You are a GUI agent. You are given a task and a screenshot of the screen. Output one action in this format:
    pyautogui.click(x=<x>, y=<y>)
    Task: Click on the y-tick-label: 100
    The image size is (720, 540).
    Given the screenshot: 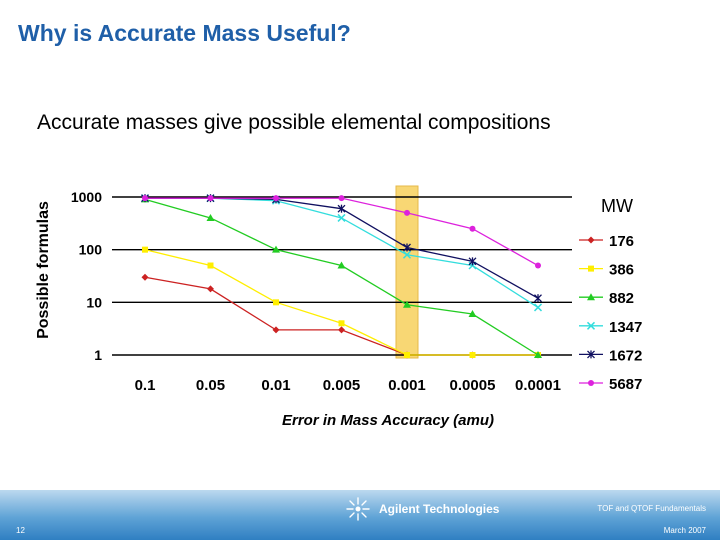 What is the action you would take?
    pyautogui.click(x=91, y=250)
    